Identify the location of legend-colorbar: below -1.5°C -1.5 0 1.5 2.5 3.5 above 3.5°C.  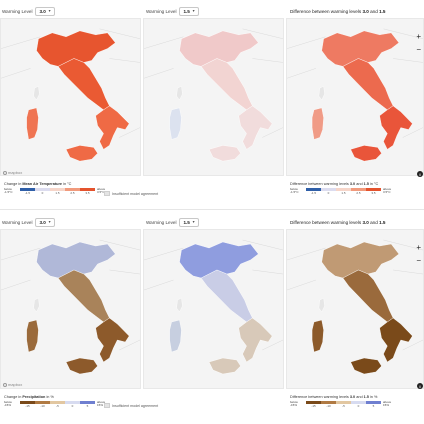
(57, 191).